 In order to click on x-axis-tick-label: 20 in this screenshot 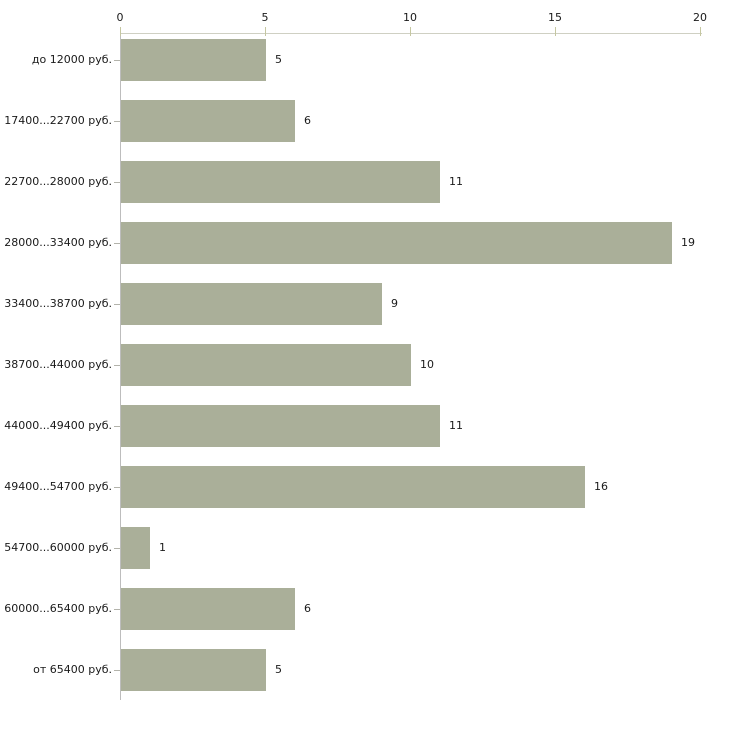, I will do `click(700, 17)`.